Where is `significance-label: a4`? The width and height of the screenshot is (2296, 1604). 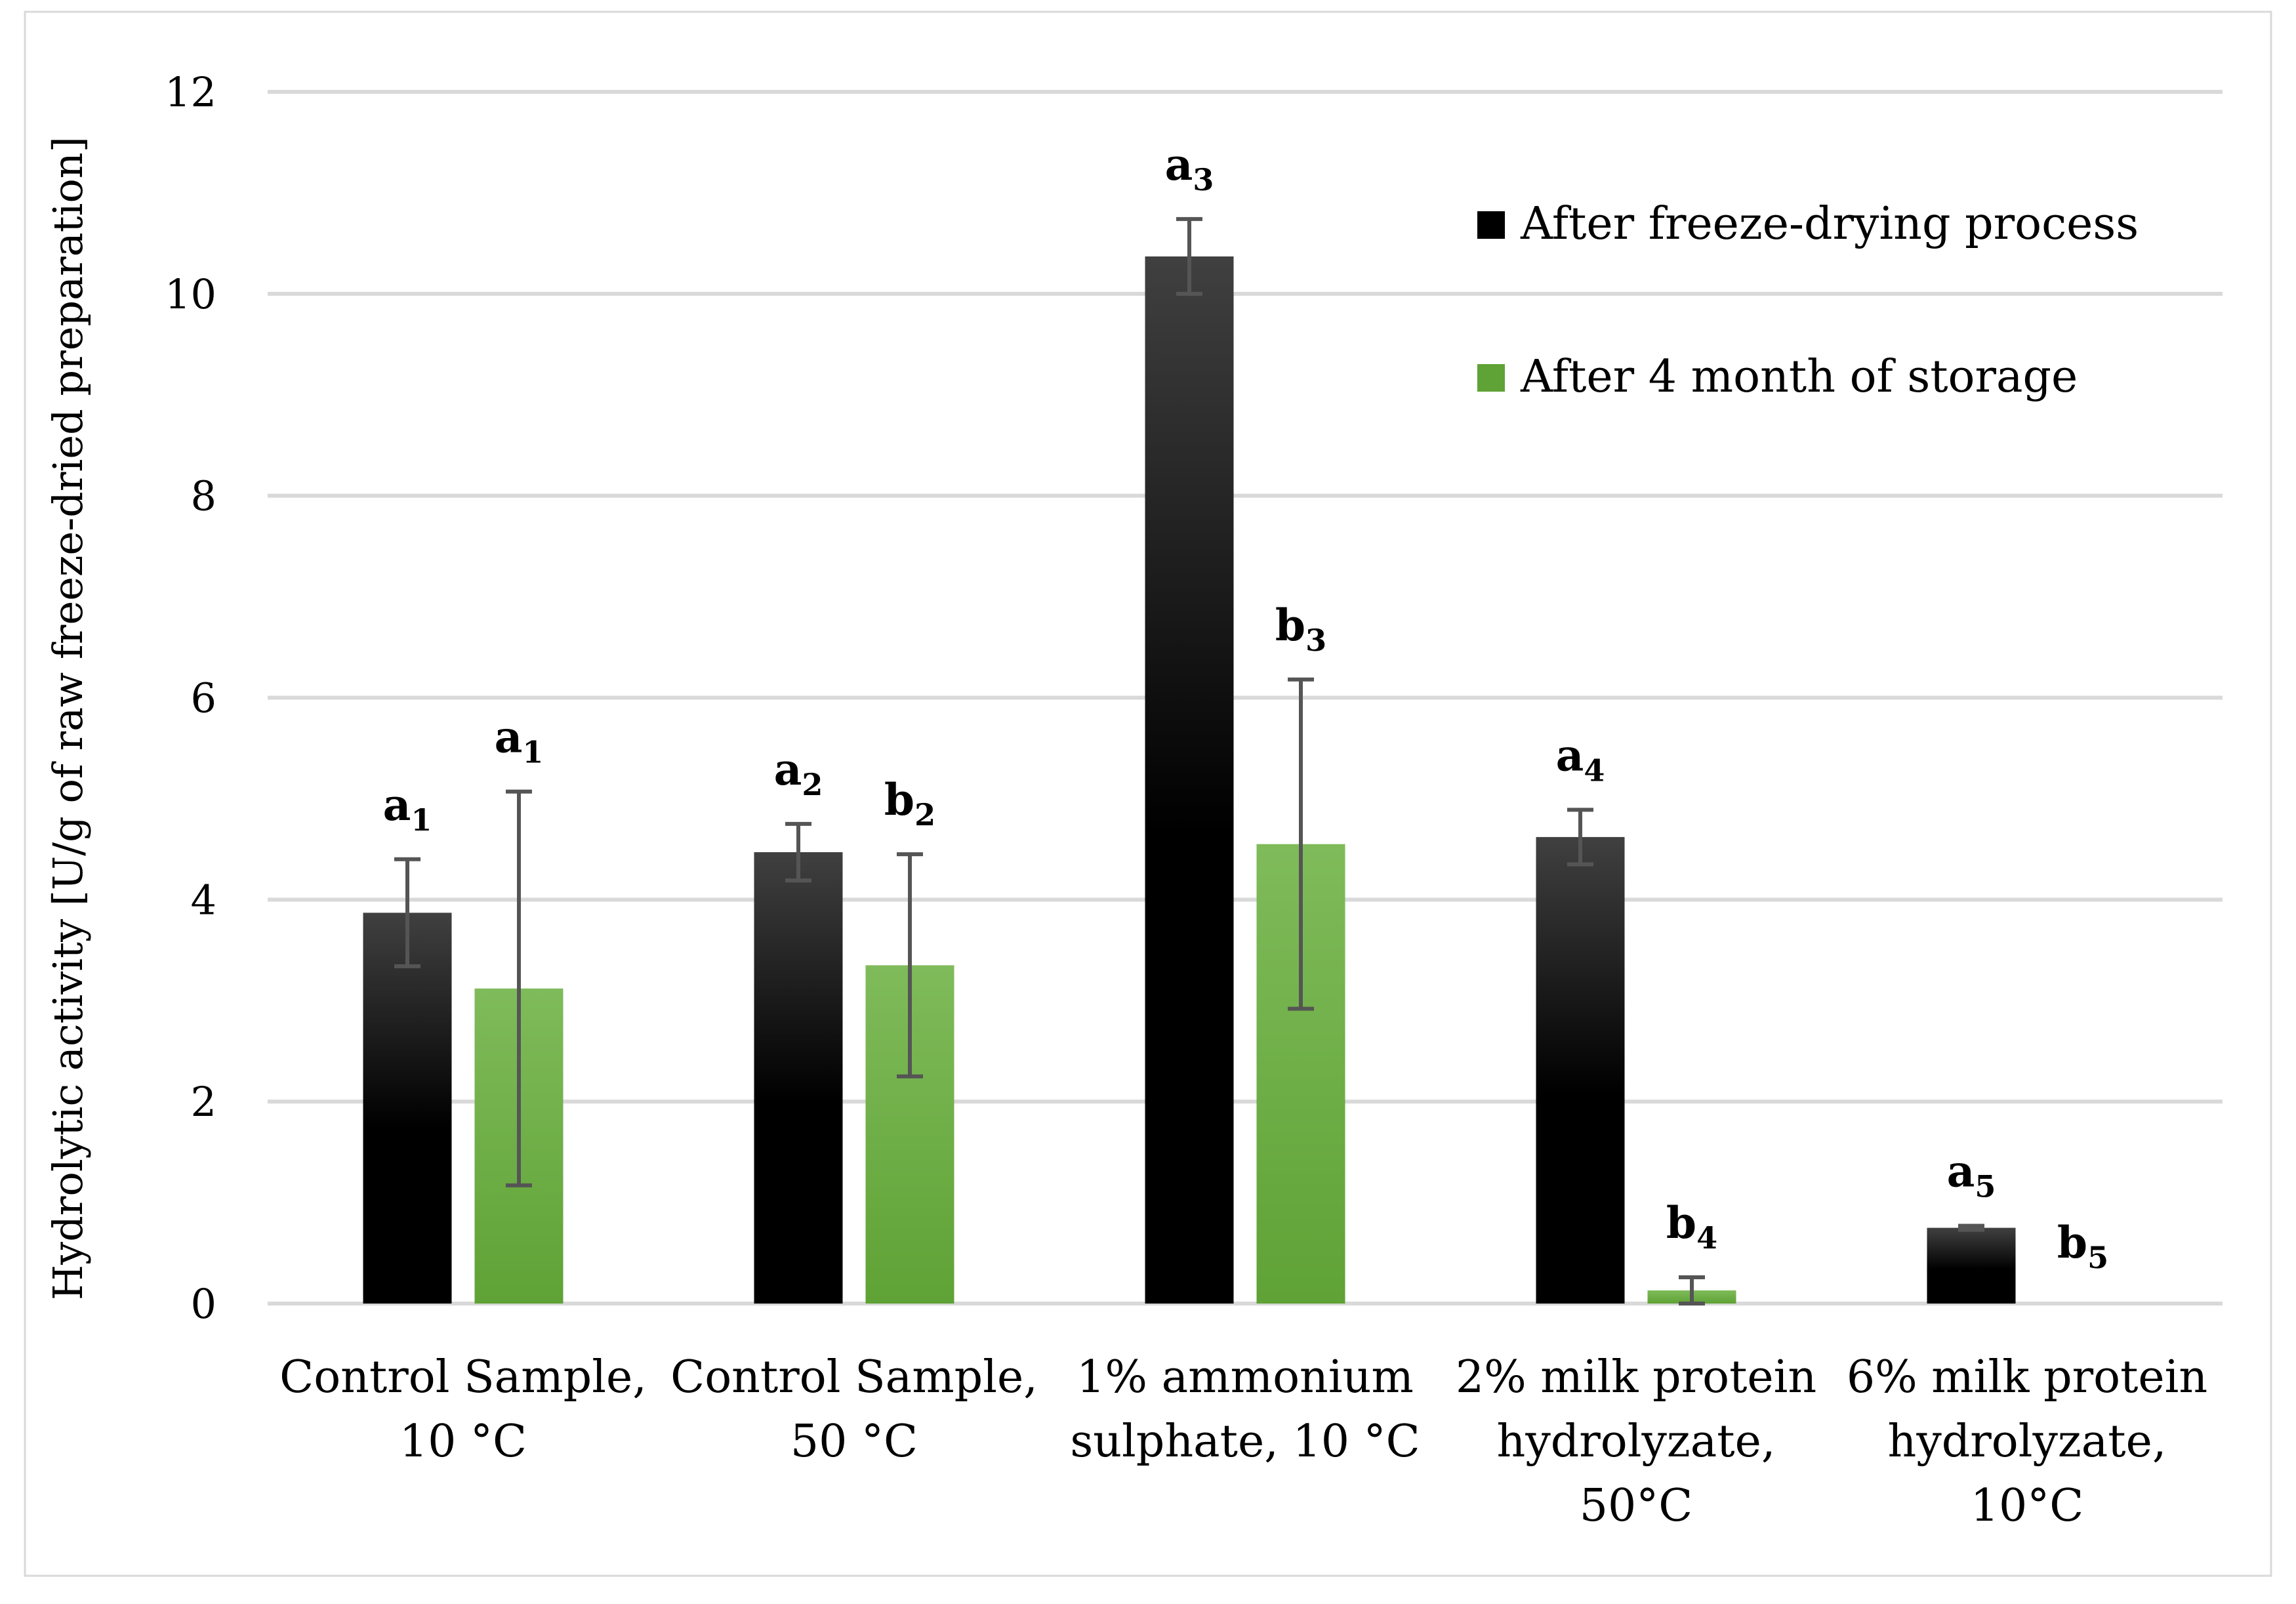
significance-label: a4 is located at coordinates (1580, 759).